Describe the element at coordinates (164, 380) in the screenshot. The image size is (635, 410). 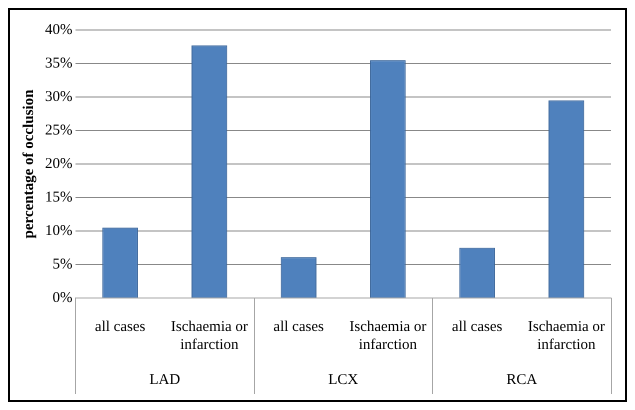
I see `text: LAD` at that location.